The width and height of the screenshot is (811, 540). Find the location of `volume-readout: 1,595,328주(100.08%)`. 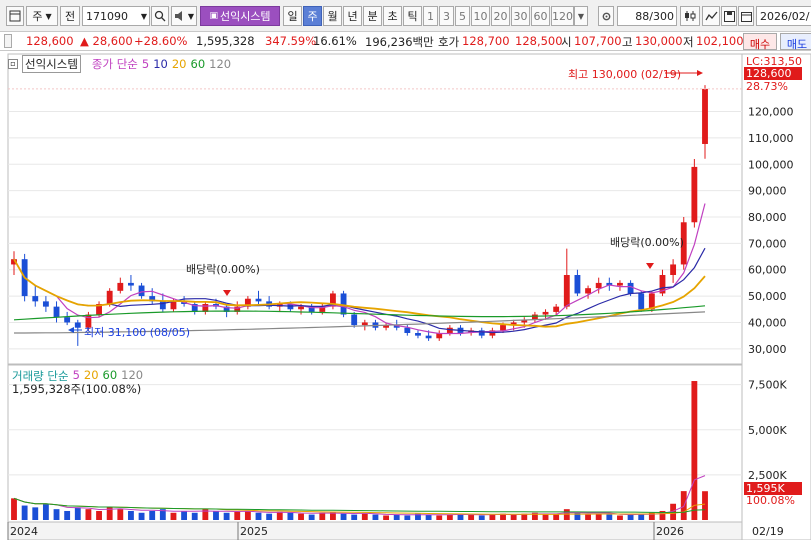

volume-readout: 1,595,328주(100.08%) is located at coordinates (77, 389).